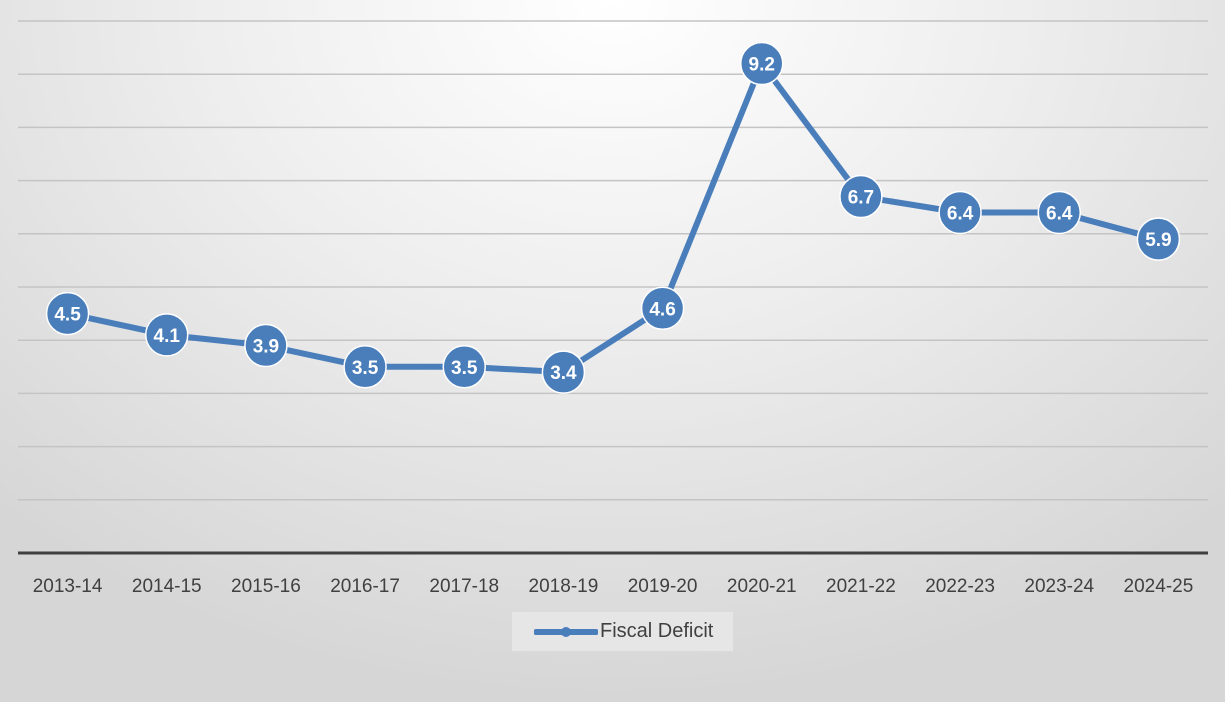 Image resolution: width=1225 pixels, height=702 pixels. I want to click on legend: Fiscal Deficit, so click(622, 631).